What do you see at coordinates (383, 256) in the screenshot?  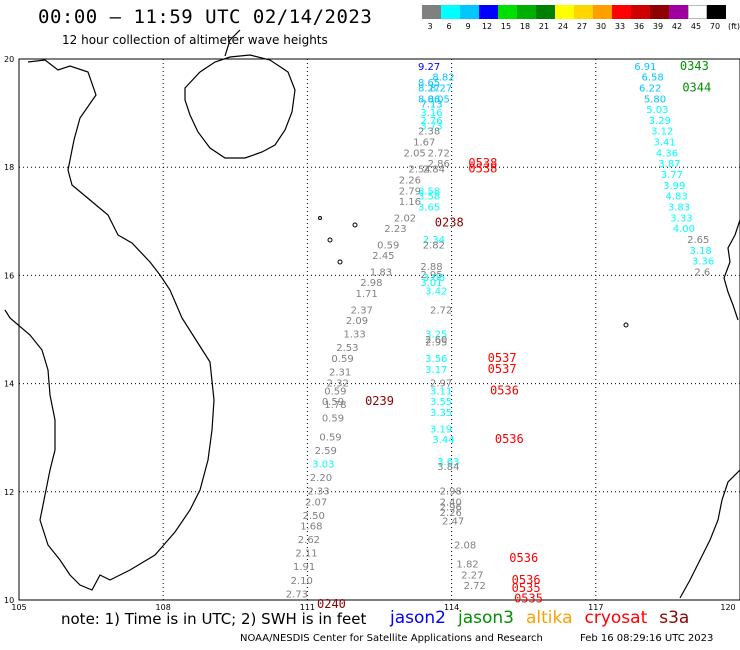 I see `wave-height-label: 2.45` at bounding box center [383, 256].